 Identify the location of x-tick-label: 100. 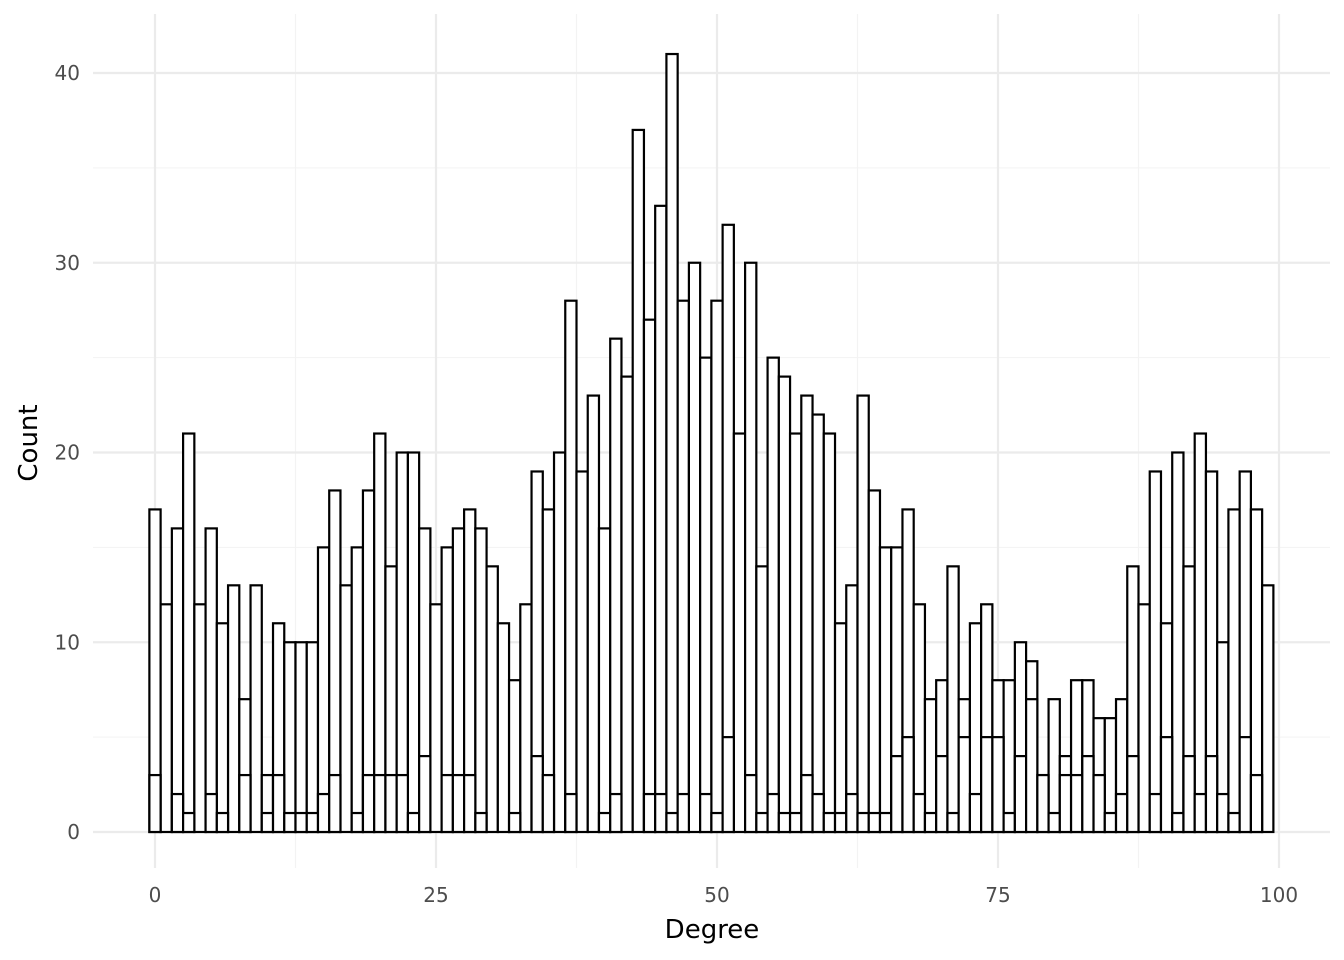
(1279, 895).